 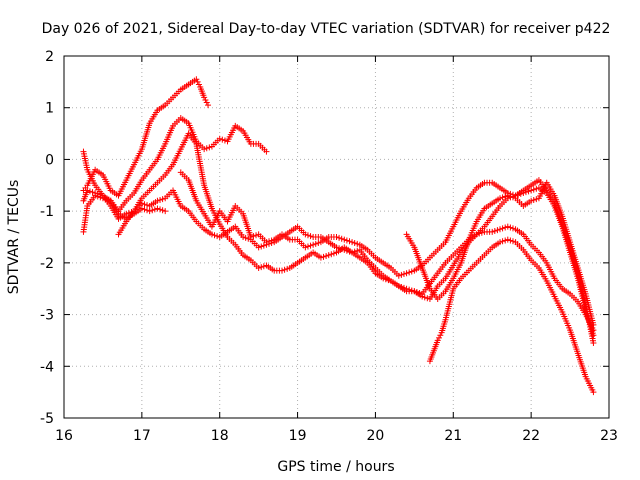 What do you see at coordinates (49, 160) in the screenshot?
I see `y-tick-label: 0` at bounding box center [49, 160].